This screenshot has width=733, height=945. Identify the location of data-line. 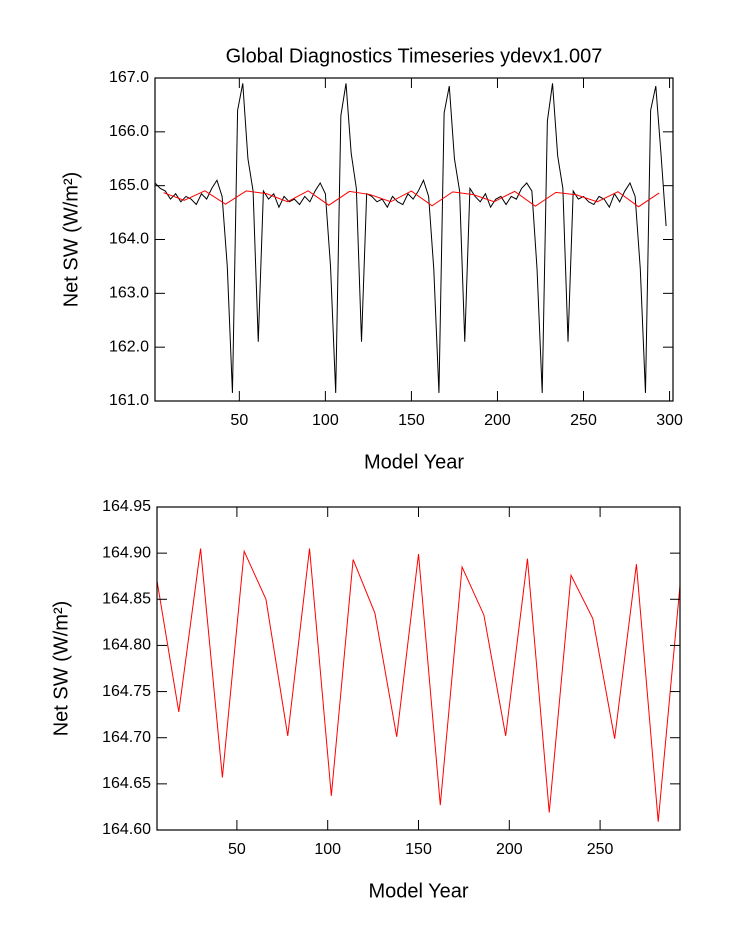
(411, 199).